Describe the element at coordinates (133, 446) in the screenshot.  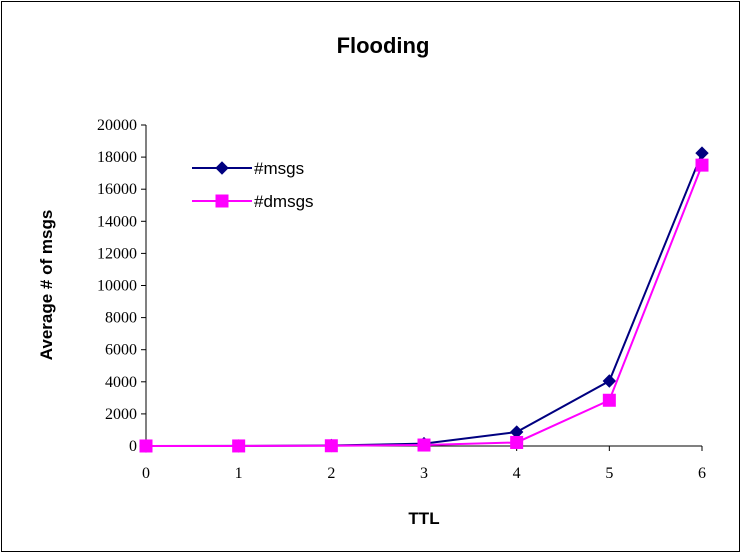
I see `y-tick-label: 0` at that location.